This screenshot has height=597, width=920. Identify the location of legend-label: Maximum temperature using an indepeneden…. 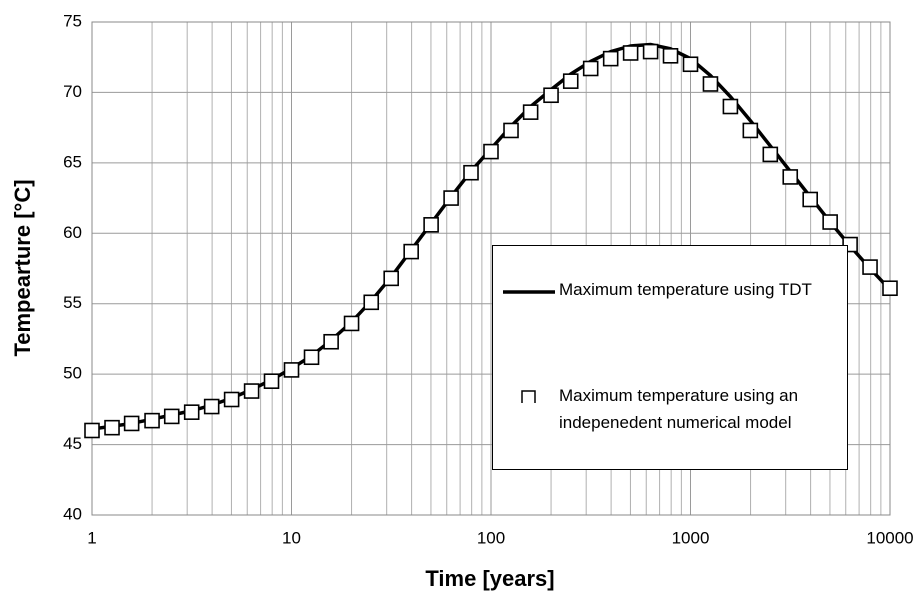
(679, 409).